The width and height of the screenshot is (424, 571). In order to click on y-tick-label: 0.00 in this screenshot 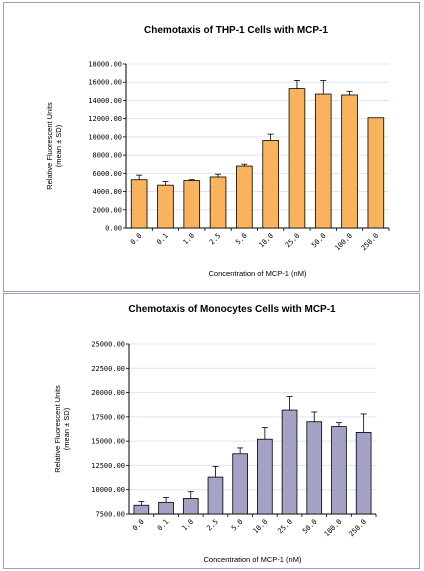, I will do `click(113, 229)`.